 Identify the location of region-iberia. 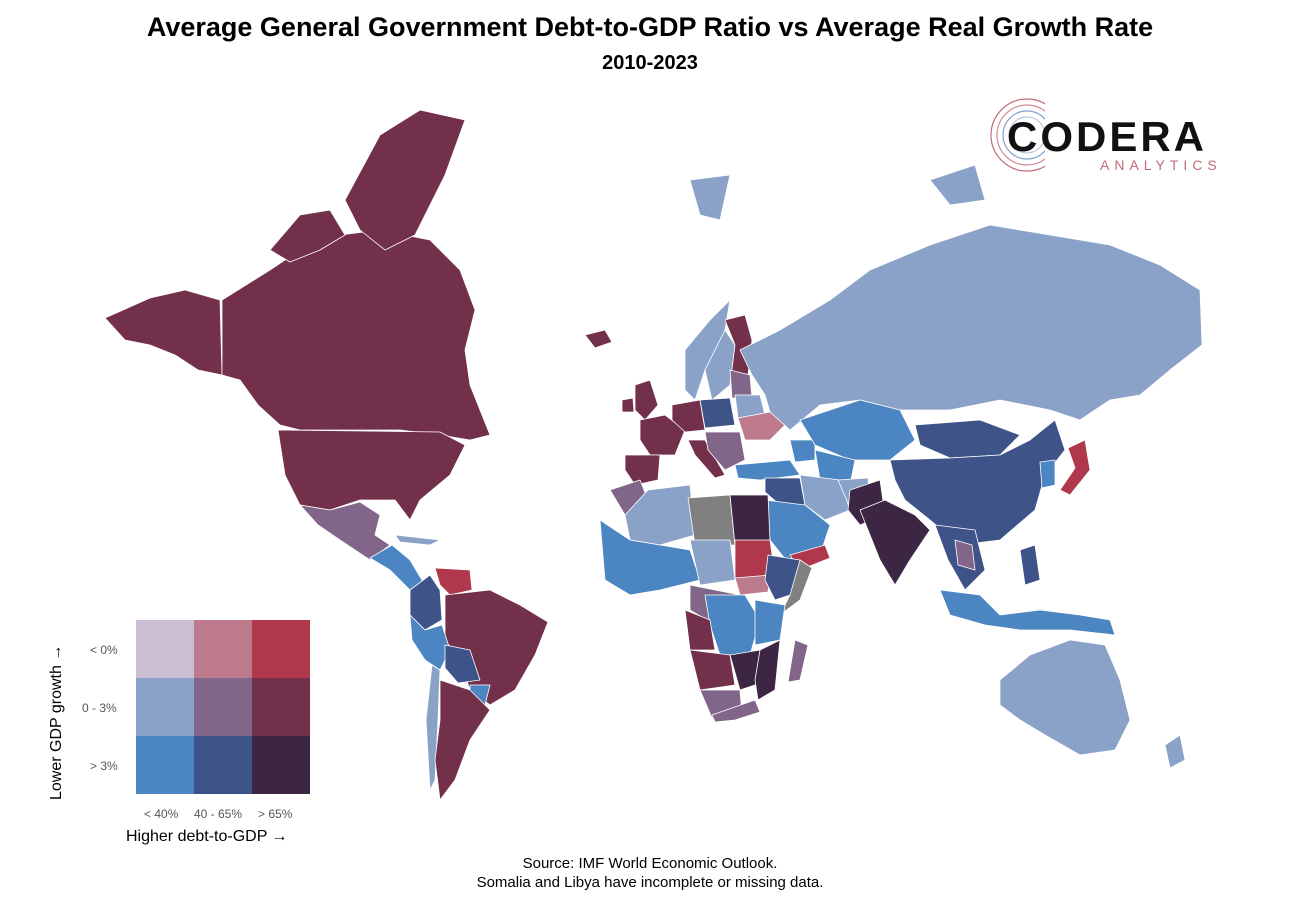
(642, 470).